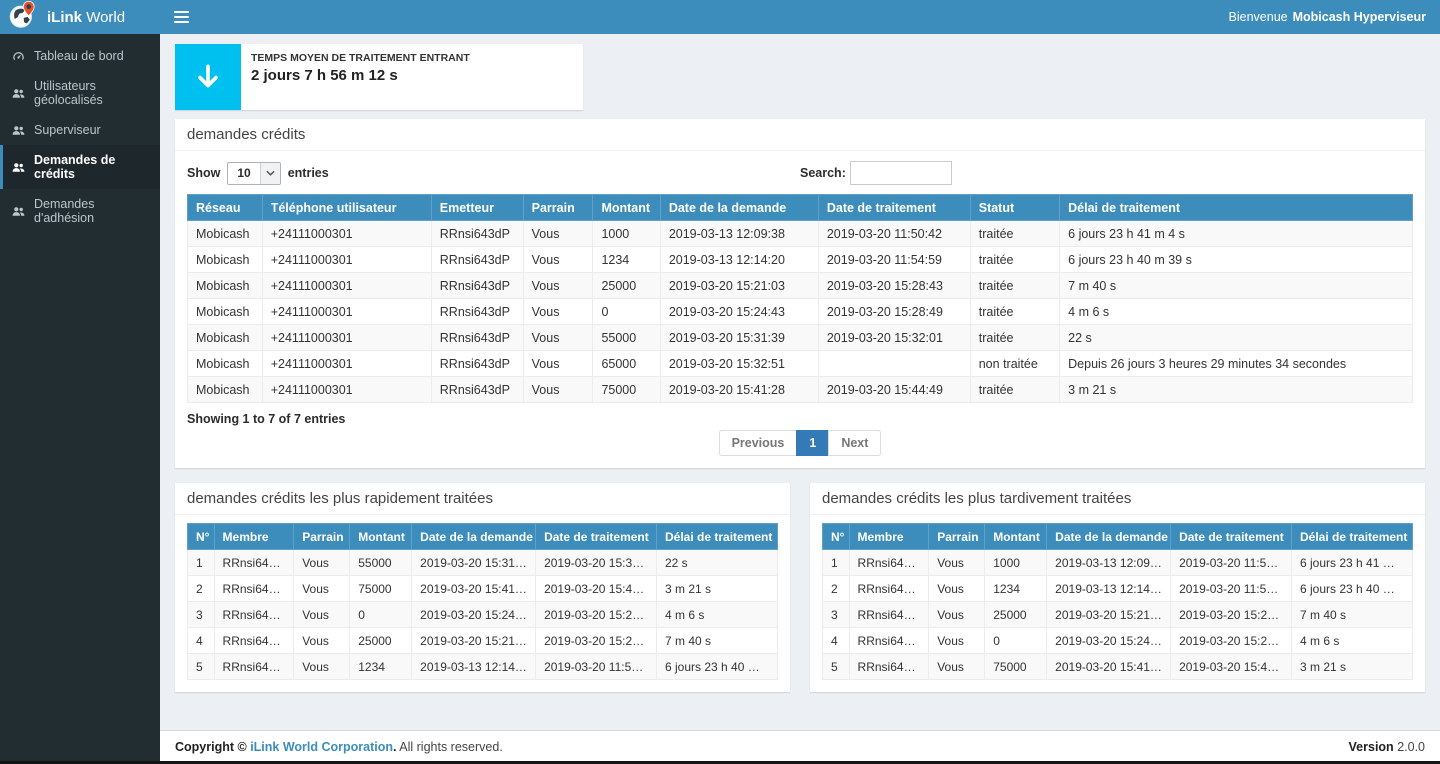  Describe the element at coordinates (75, 167) in the screenshot. I see `sidebar-item-label: Demandes de crédits` at that location.